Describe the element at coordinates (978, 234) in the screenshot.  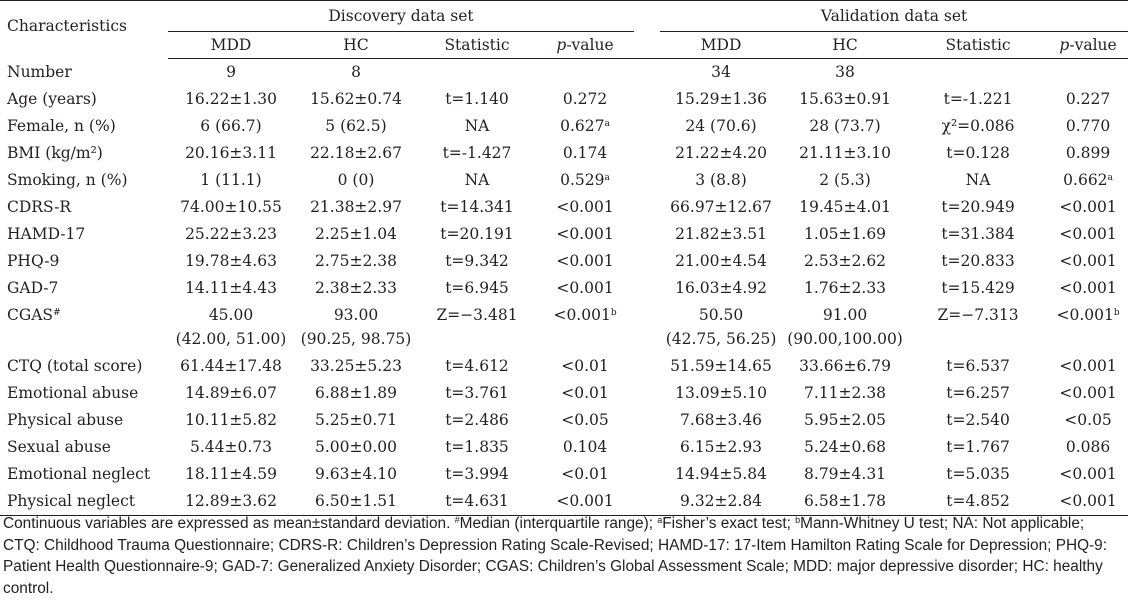
I see `validation-statistic-cell-value: t=31.384` at that location.